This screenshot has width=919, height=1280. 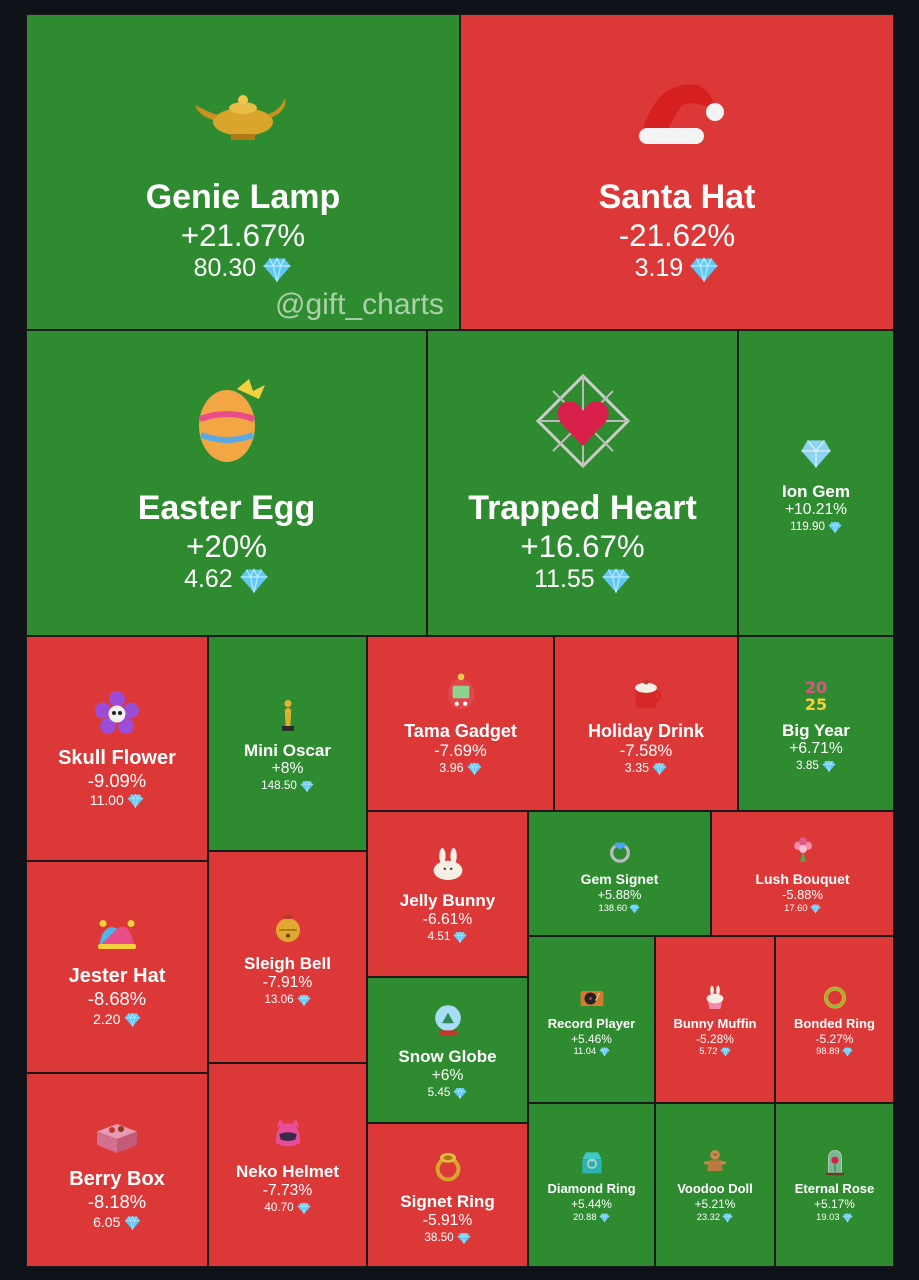 I want to click on tile-trapped-heart: Trapped Heart +16.67% 11.55, so click(x=582, y=483).